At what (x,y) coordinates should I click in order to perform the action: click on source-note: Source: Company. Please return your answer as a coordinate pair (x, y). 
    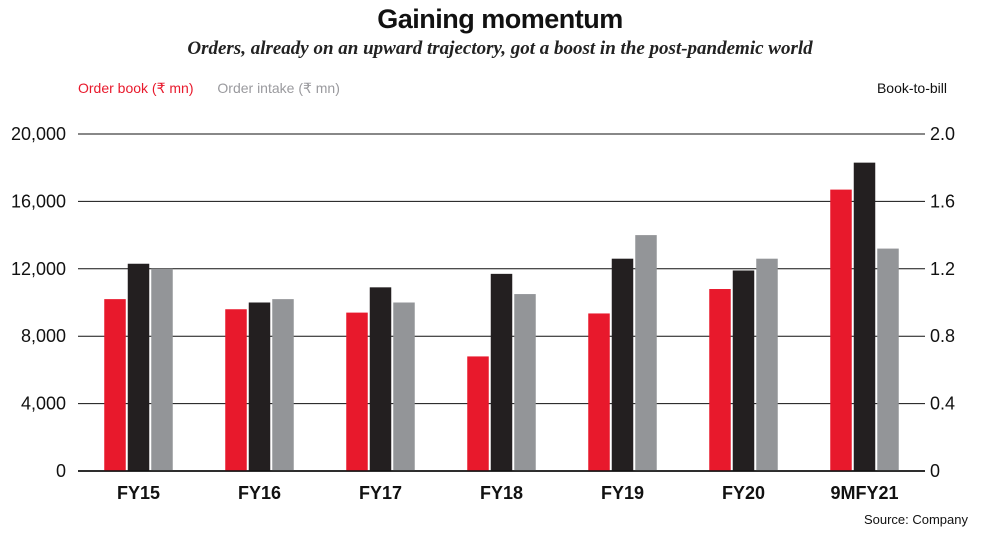
    Looking at the image, I should click on (915, 519).